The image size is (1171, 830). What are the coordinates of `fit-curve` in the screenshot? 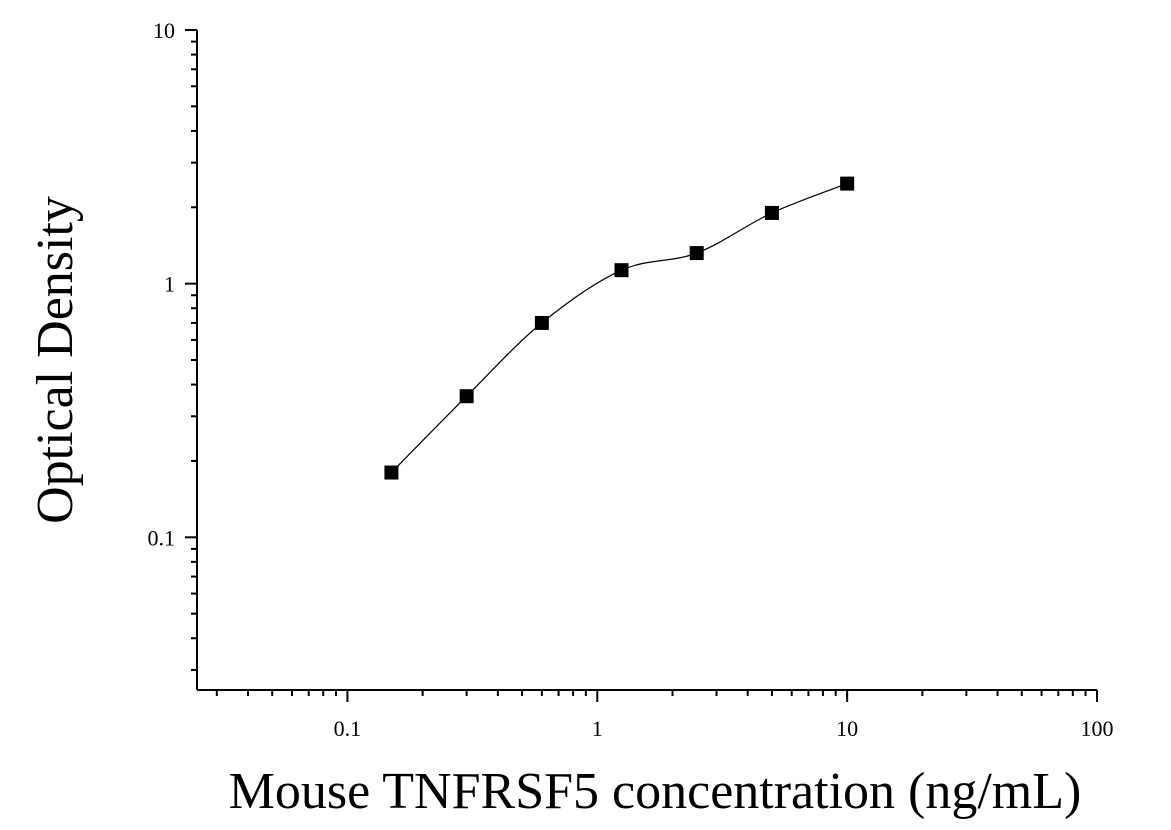 It's located at (619, 328).